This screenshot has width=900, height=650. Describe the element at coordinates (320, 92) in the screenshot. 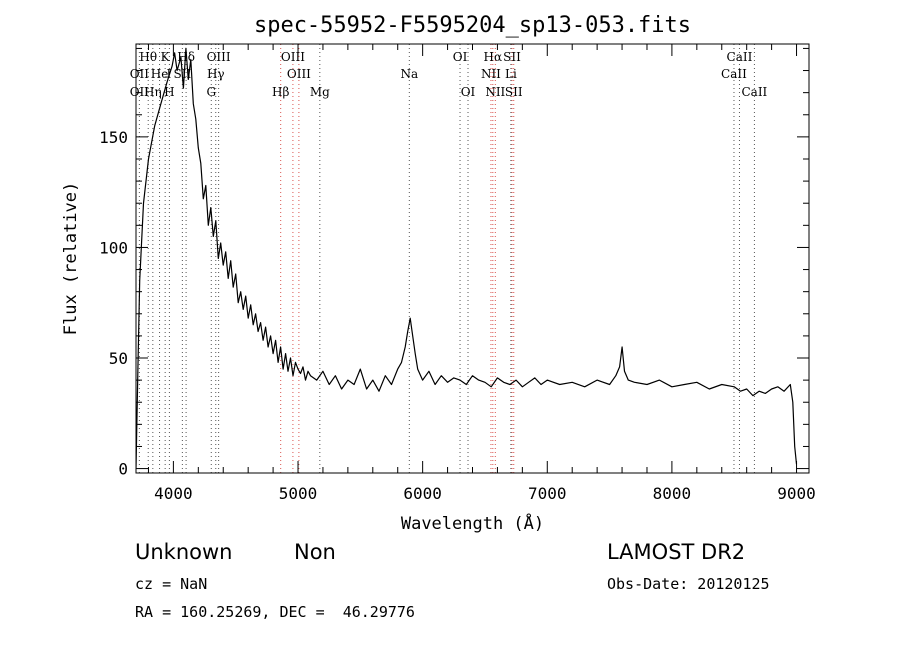

I see `line-label-24: Mg` at that location.